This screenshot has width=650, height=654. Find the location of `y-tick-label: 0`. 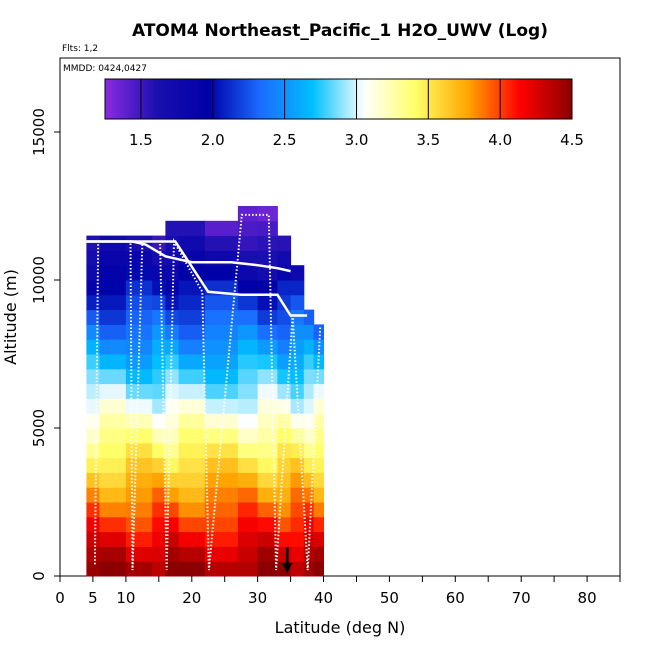

y-tick-label: 0 is located at coordinates (39, 576).